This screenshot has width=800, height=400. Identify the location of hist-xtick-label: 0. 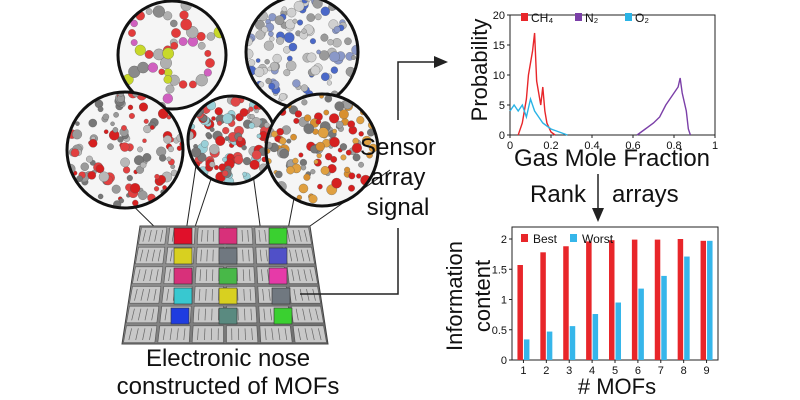
(510, 146).